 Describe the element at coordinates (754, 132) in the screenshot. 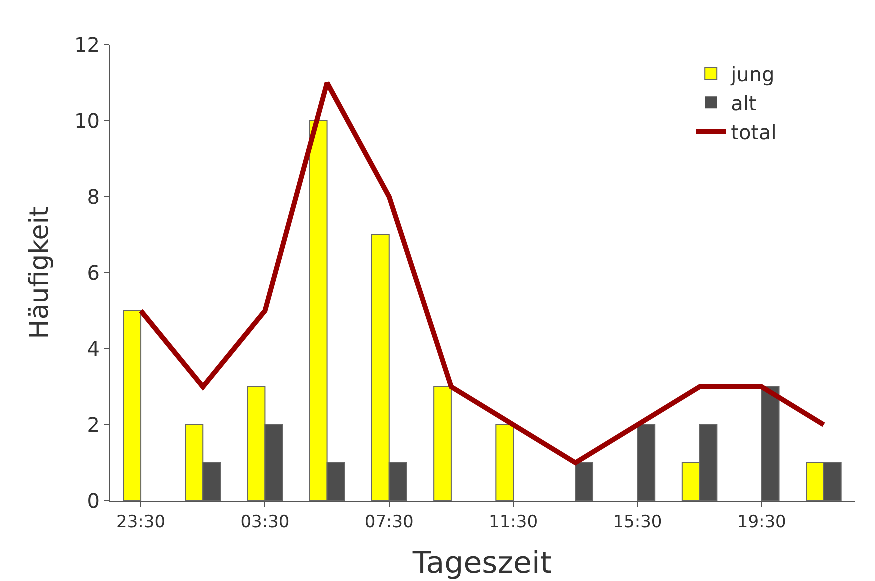

I see `legend-label: total` at that location.